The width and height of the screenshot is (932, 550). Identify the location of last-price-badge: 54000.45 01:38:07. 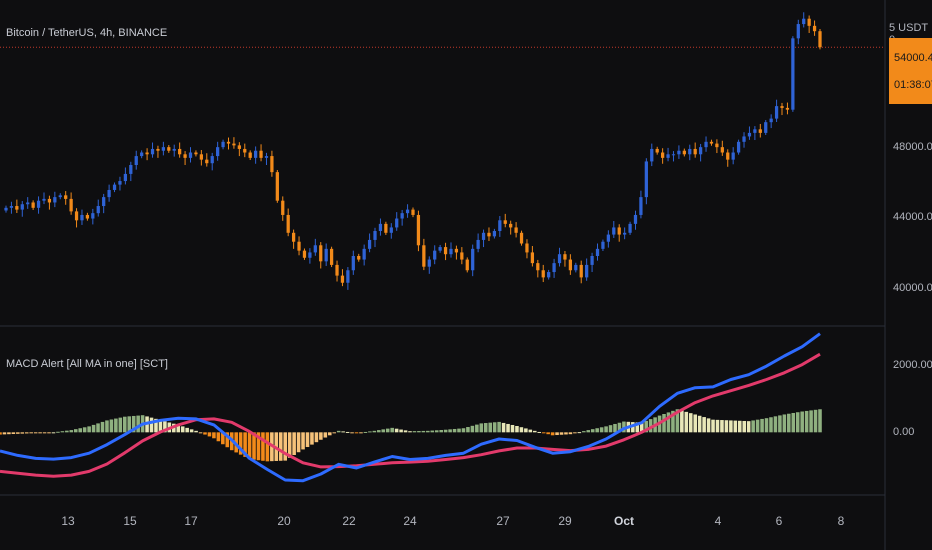
(910, 71).